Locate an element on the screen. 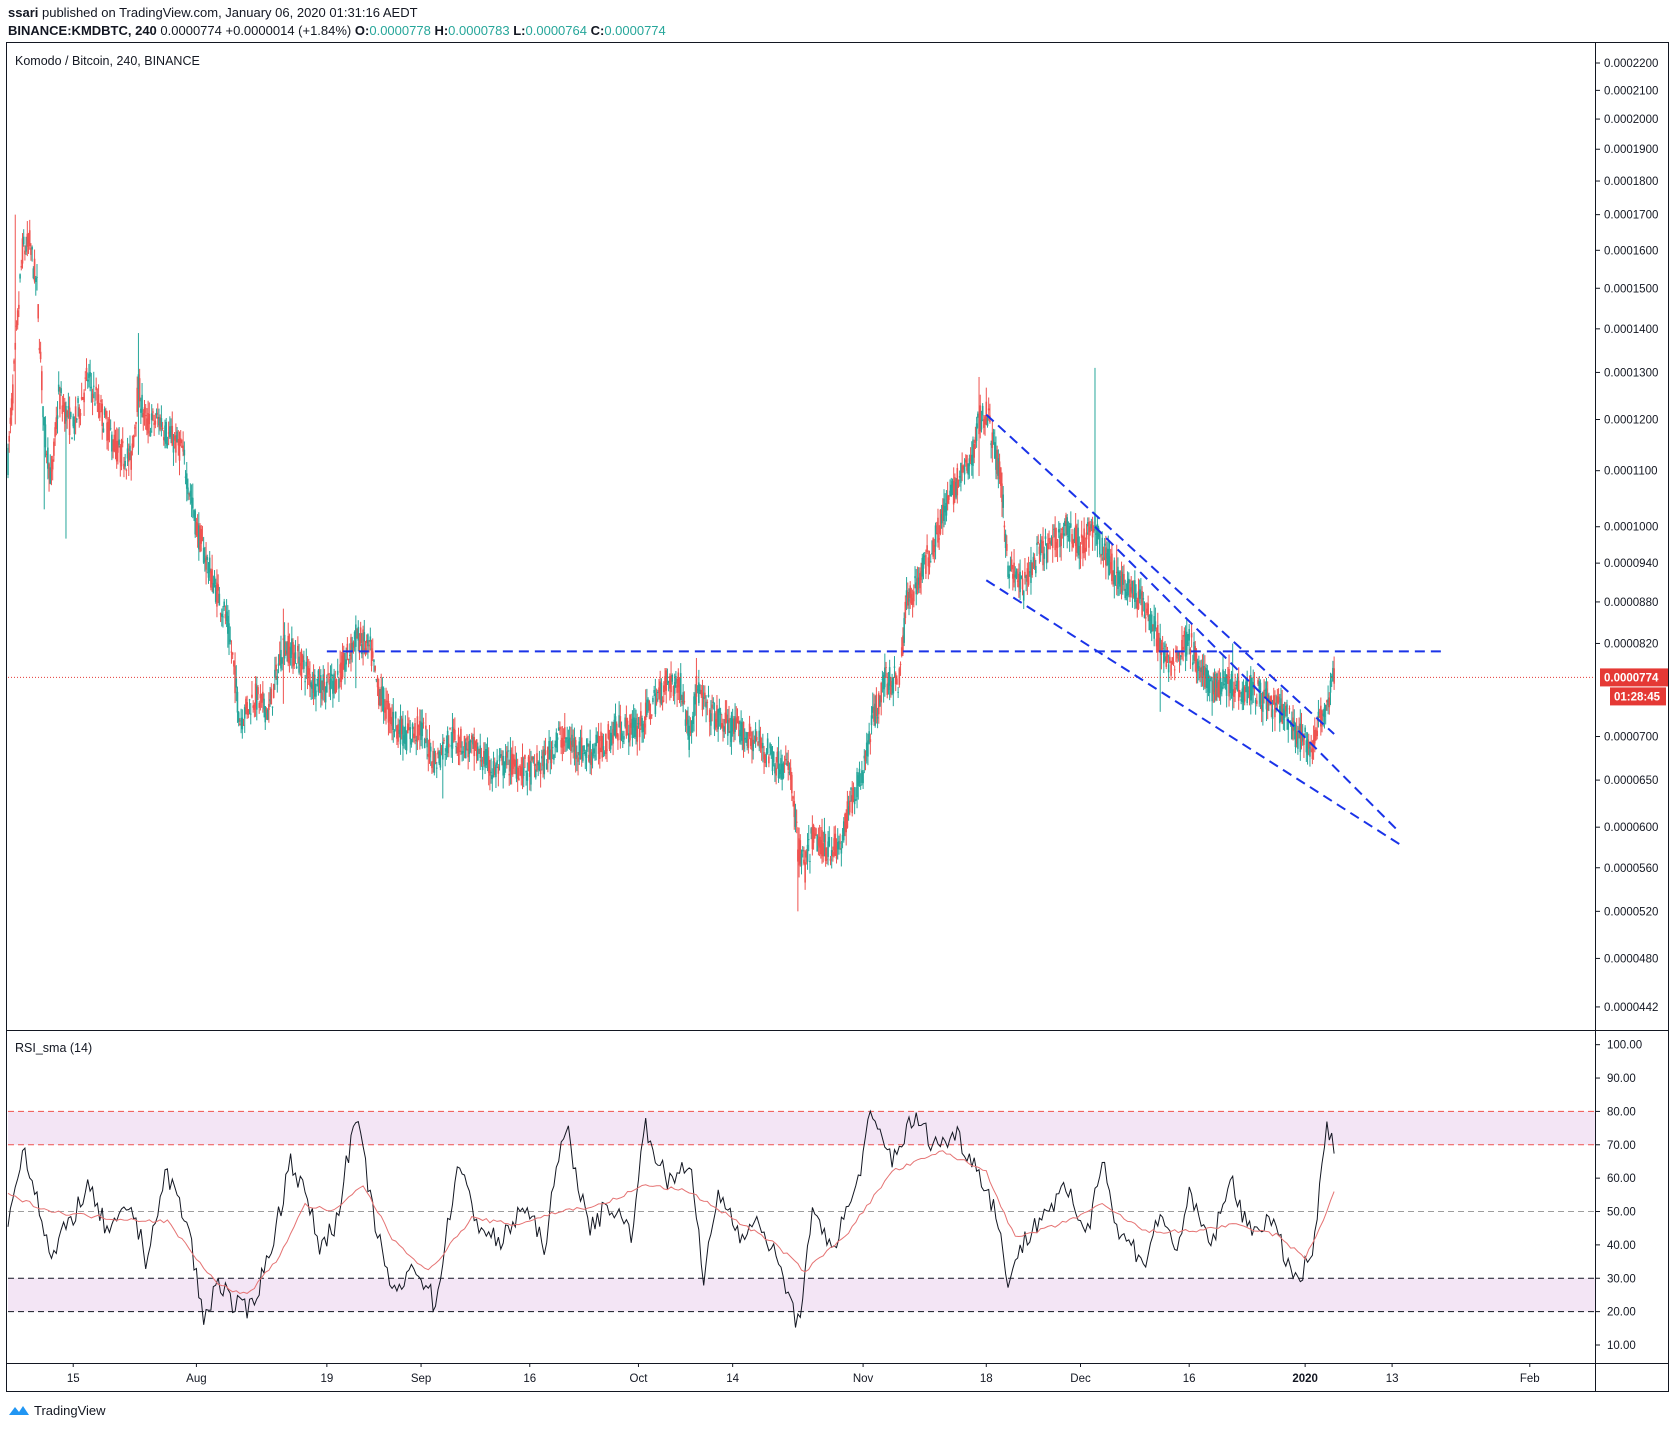 The width and height of the screenshot is (1675, 1429). publisher-name: ssari is located at coordinates (23, 12).